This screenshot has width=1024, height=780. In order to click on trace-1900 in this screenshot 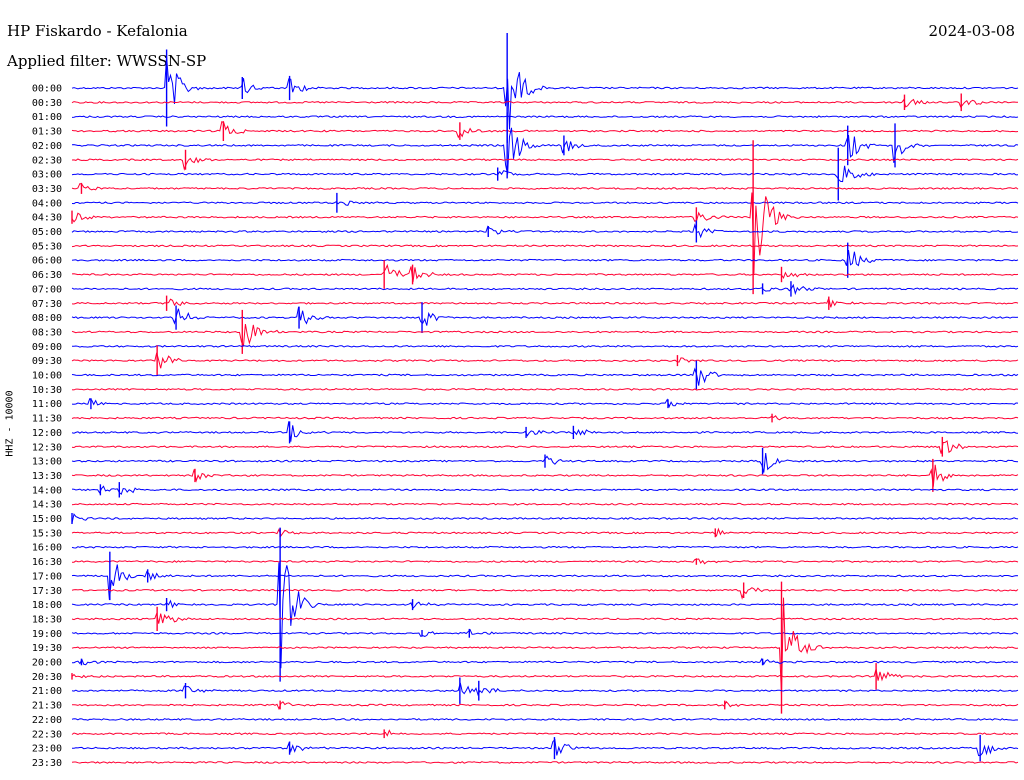, I will do `click(545, 633)`.